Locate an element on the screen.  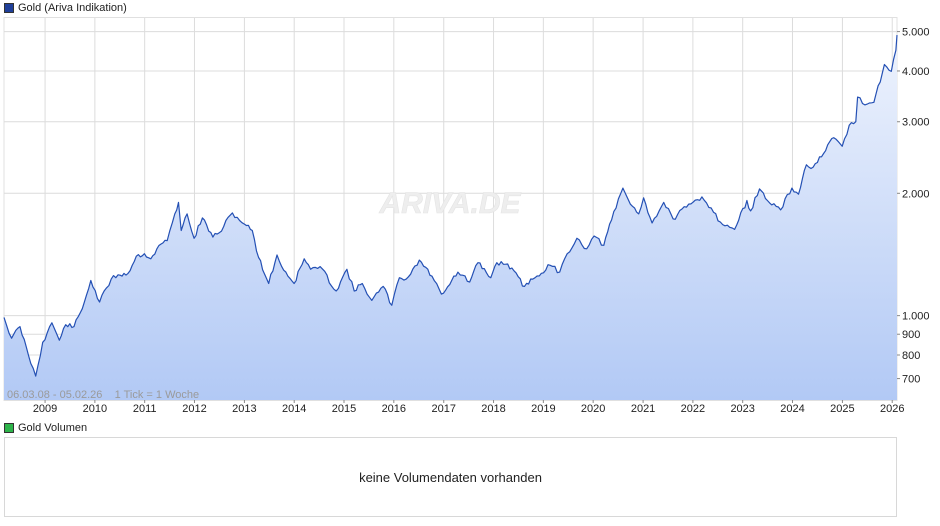
price-legend-swatch is located at coordinates (9, 8).